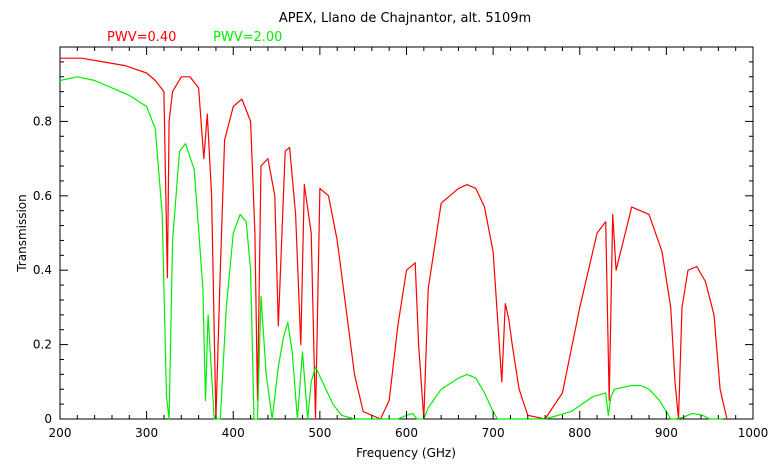 The height and width of the screenshot is (468, 780). I want to click on legend-series-2: PWV=2.00, so click(247, 37).